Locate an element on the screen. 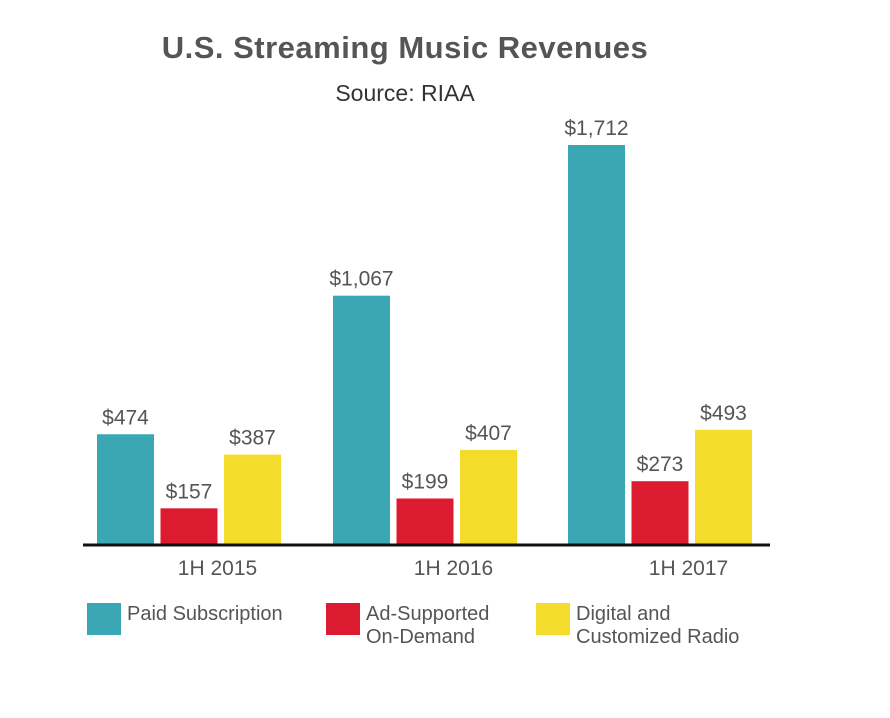  x-tick-label: 1H 2017 is located at coordinates (688, 568).